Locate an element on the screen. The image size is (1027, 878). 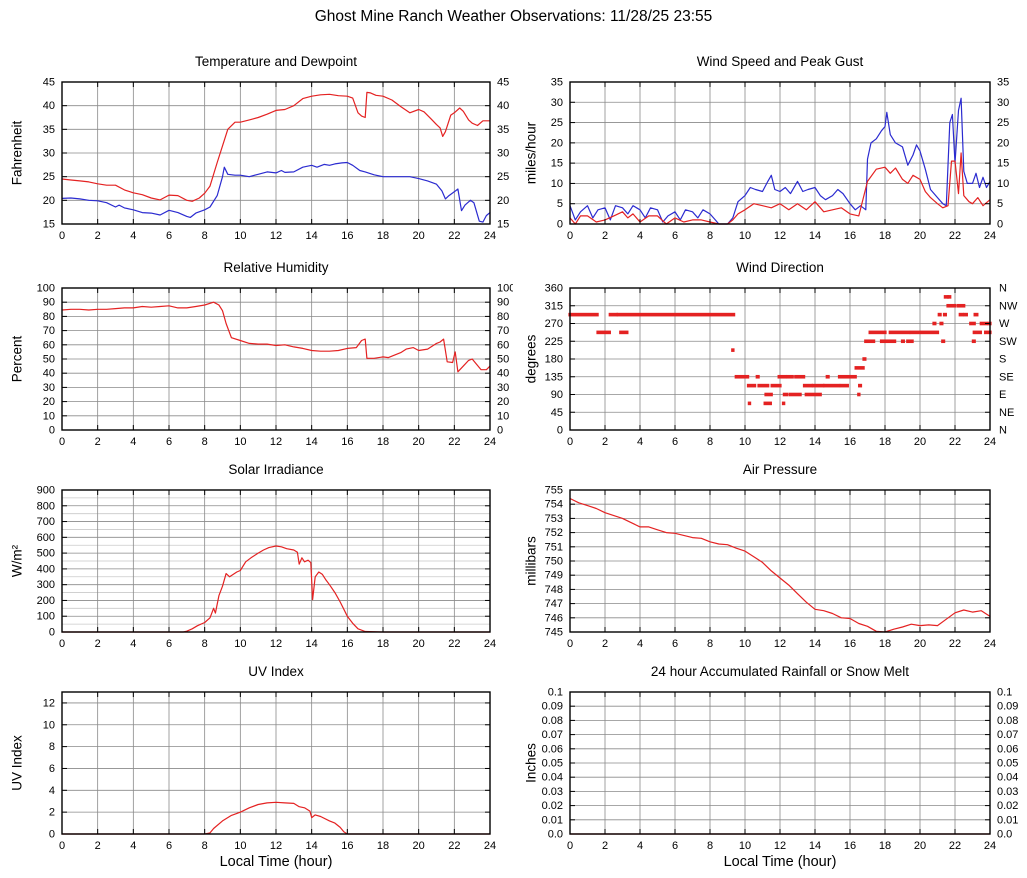
svg-text: 745 is located at coordinates (554, 633).